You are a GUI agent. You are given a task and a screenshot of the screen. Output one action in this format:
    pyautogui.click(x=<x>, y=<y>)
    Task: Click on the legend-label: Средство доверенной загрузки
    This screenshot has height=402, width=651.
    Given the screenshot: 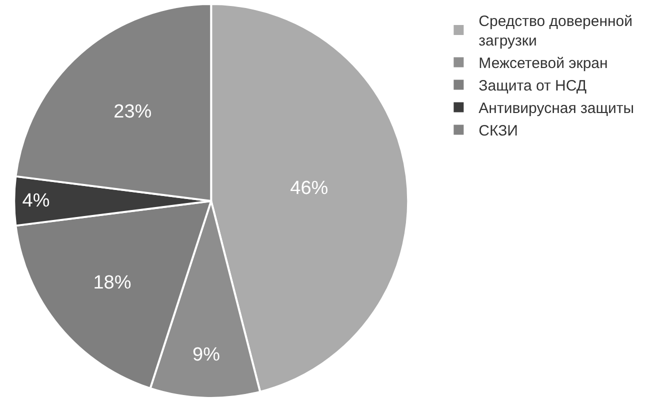 What is the action you would take?
    pyautogui.click(x=555, y=31)
    